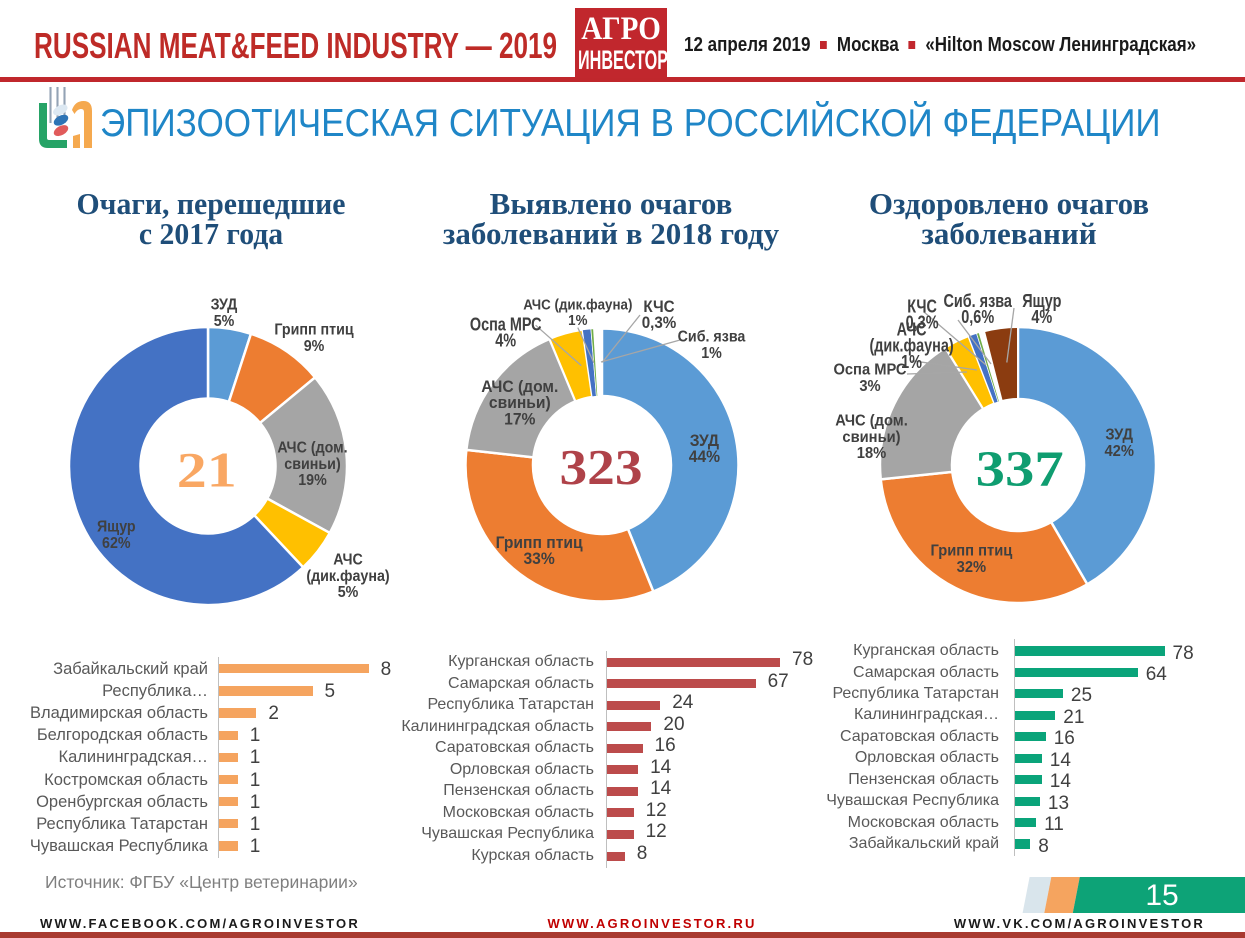 Image resolution: width=1245 pixels, height=938 pixels. I want to click on svg-text: 21, so click(207, 469).